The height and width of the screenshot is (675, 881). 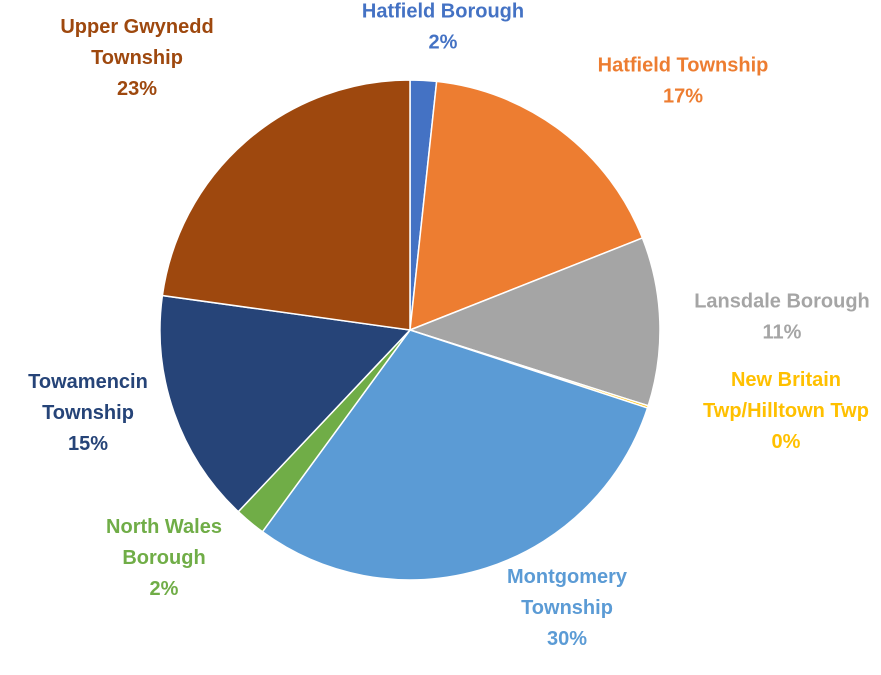 What do you see at coordinates (137, 89) in the screenshot?
I see `slice-percent: 23%` at bounding box center [137, 89].